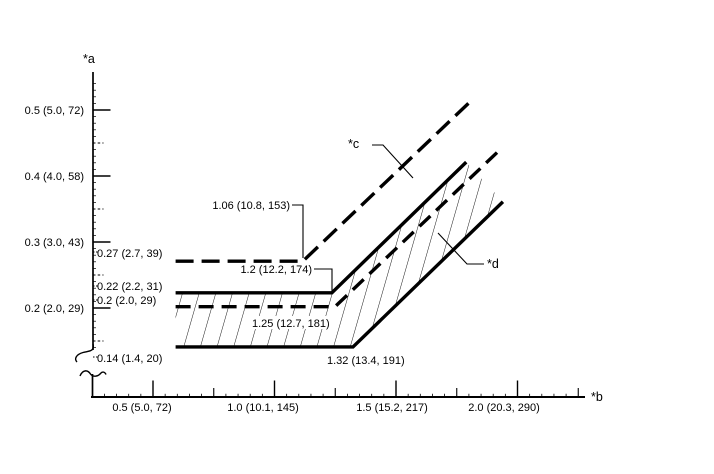  I want to click on y-tick-label: 0.3 (3.0, 43), so click(54, 243).